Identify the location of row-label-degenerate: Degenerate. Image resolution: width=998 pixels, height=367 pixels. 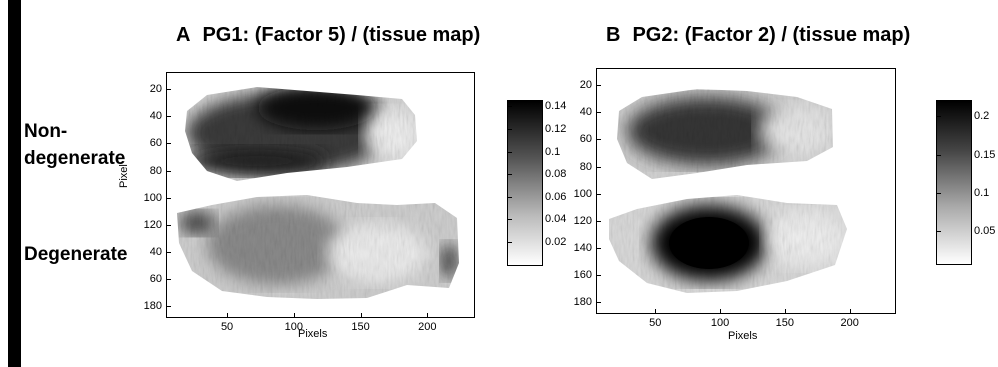
(76, 254).